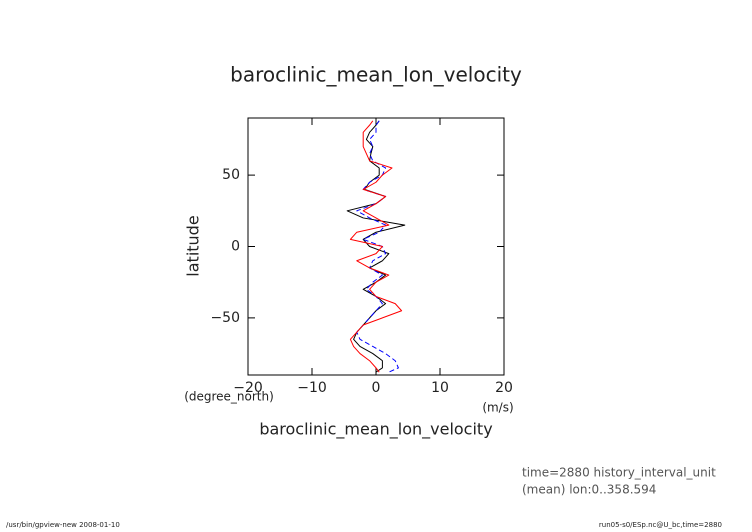 This screenshot has height=532, width=752. What do you see at coordinates (375, 430) in the screenshot?
I see `x-axis-label: baroclinic_mean_lon_velocity` at bounding box center [375, 430].